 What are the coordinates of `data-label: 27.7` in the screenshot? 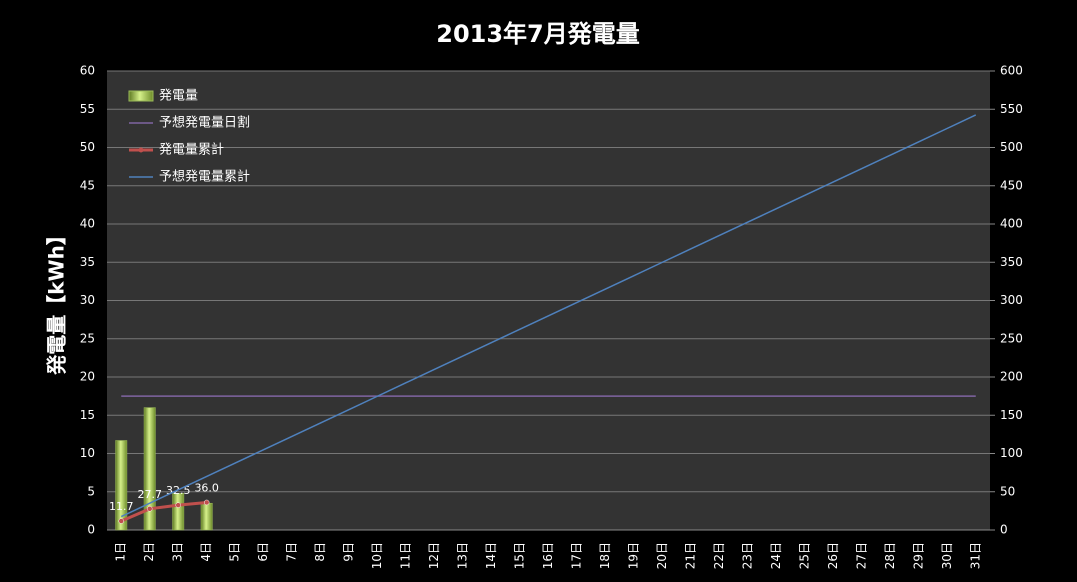 It's located at (149, 494).